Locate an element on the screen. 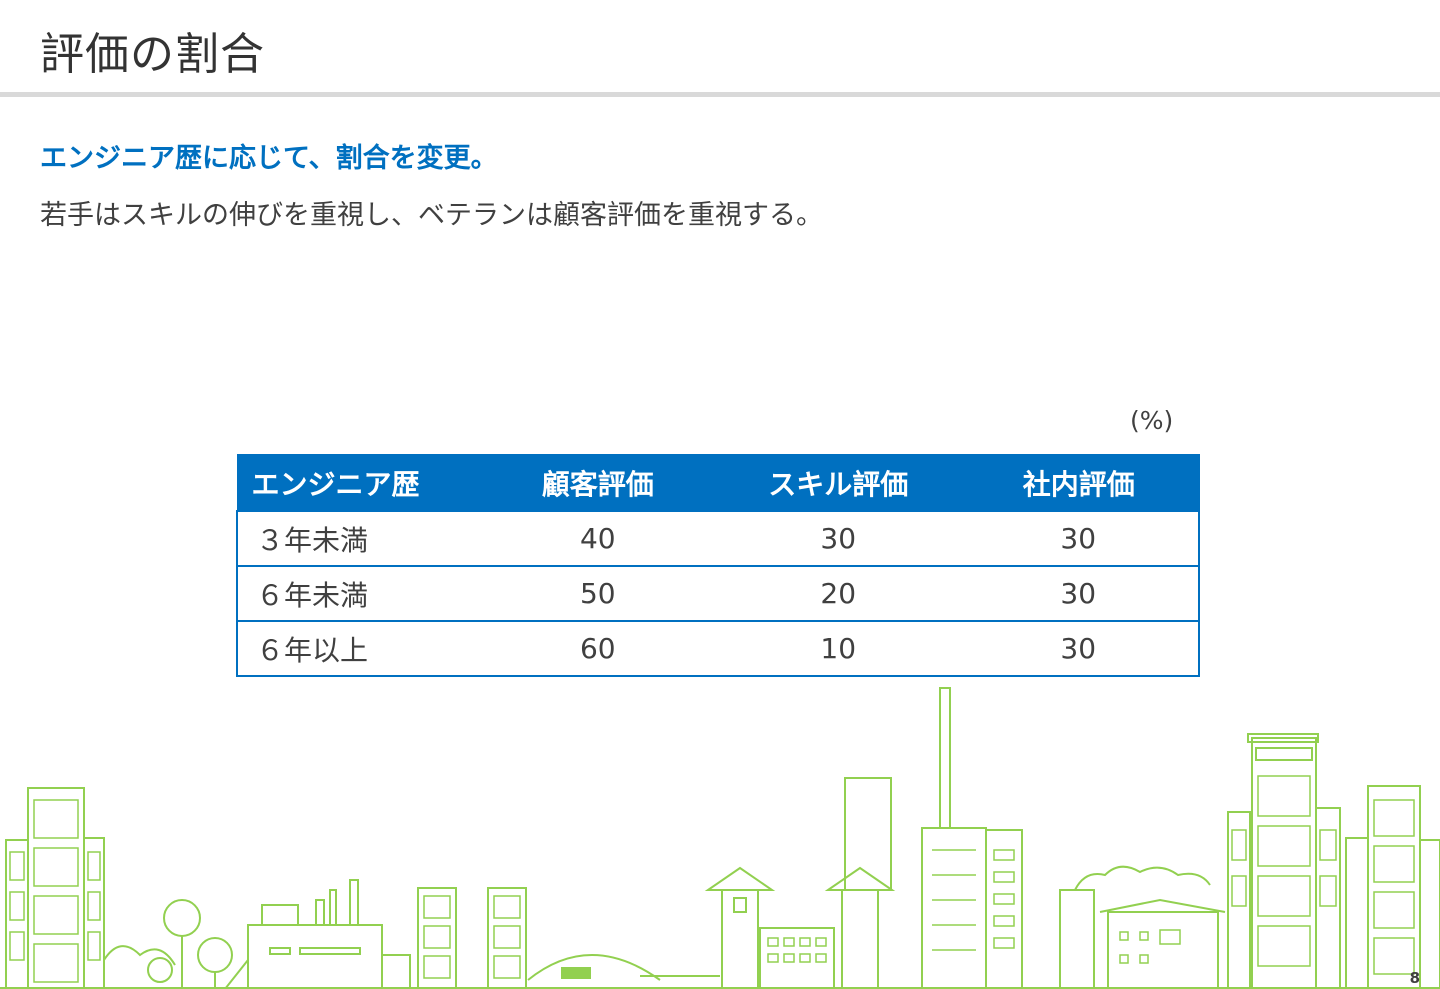  title-divider is located at coordinates (720, 94).